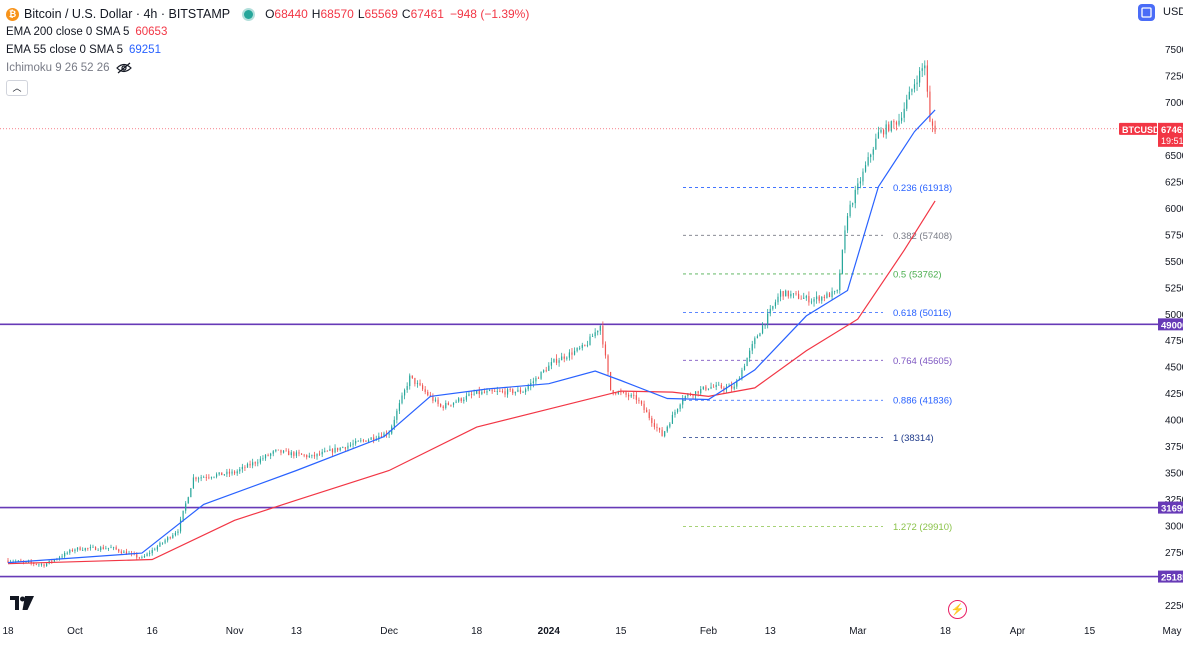 The width and height of the screenshot is (1183, 645). I want to click on tradingview-logo-icon, so click(22, 605).